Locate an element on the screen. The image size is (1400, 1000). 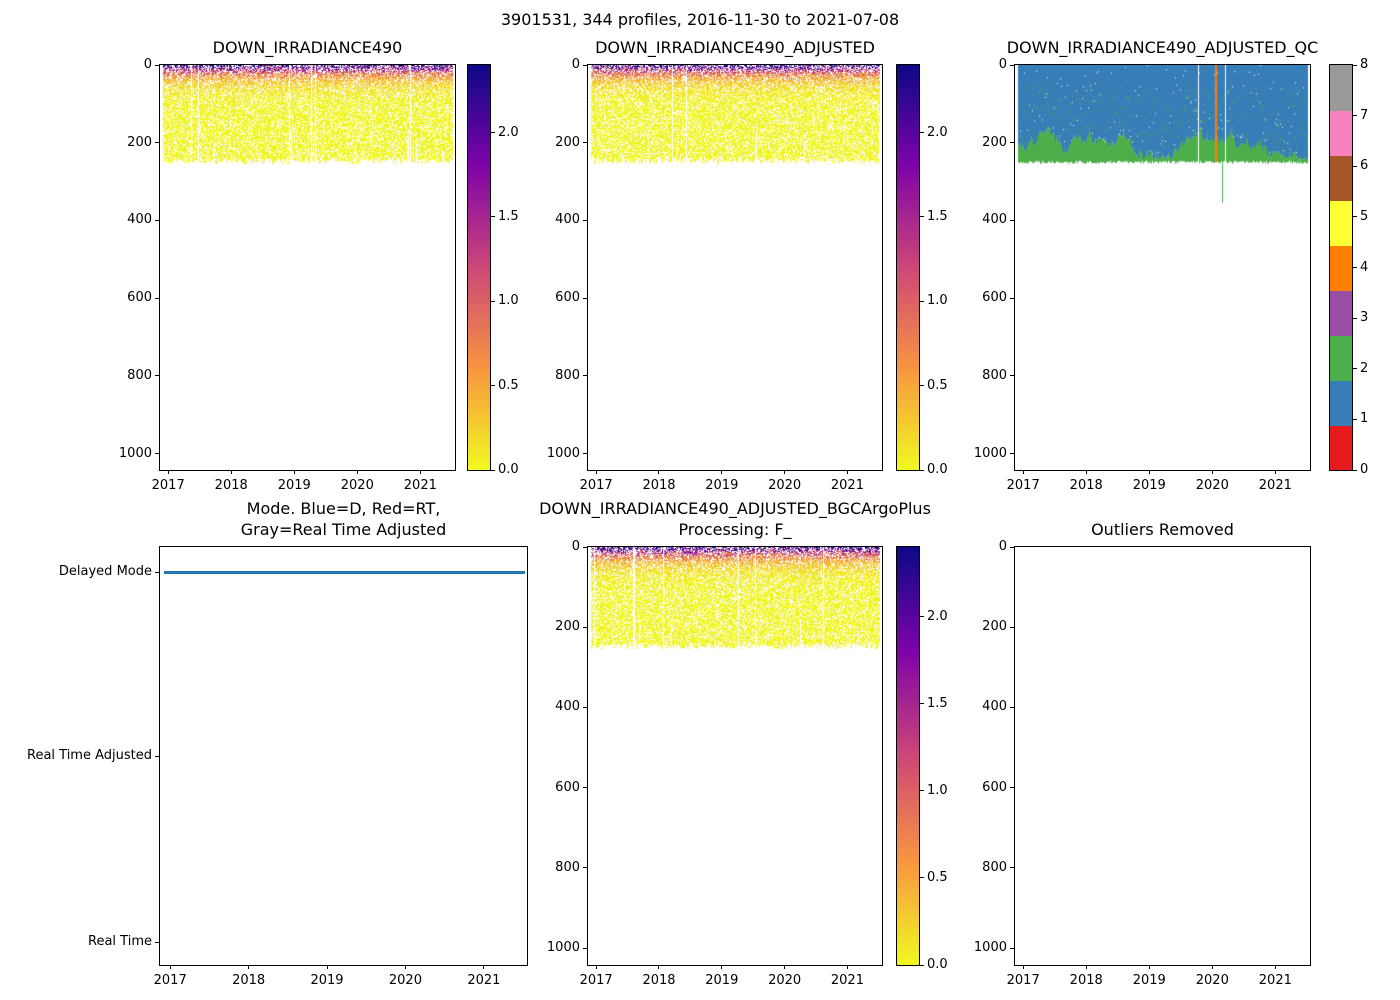
axes-mode is located at coordinates (343, 756).